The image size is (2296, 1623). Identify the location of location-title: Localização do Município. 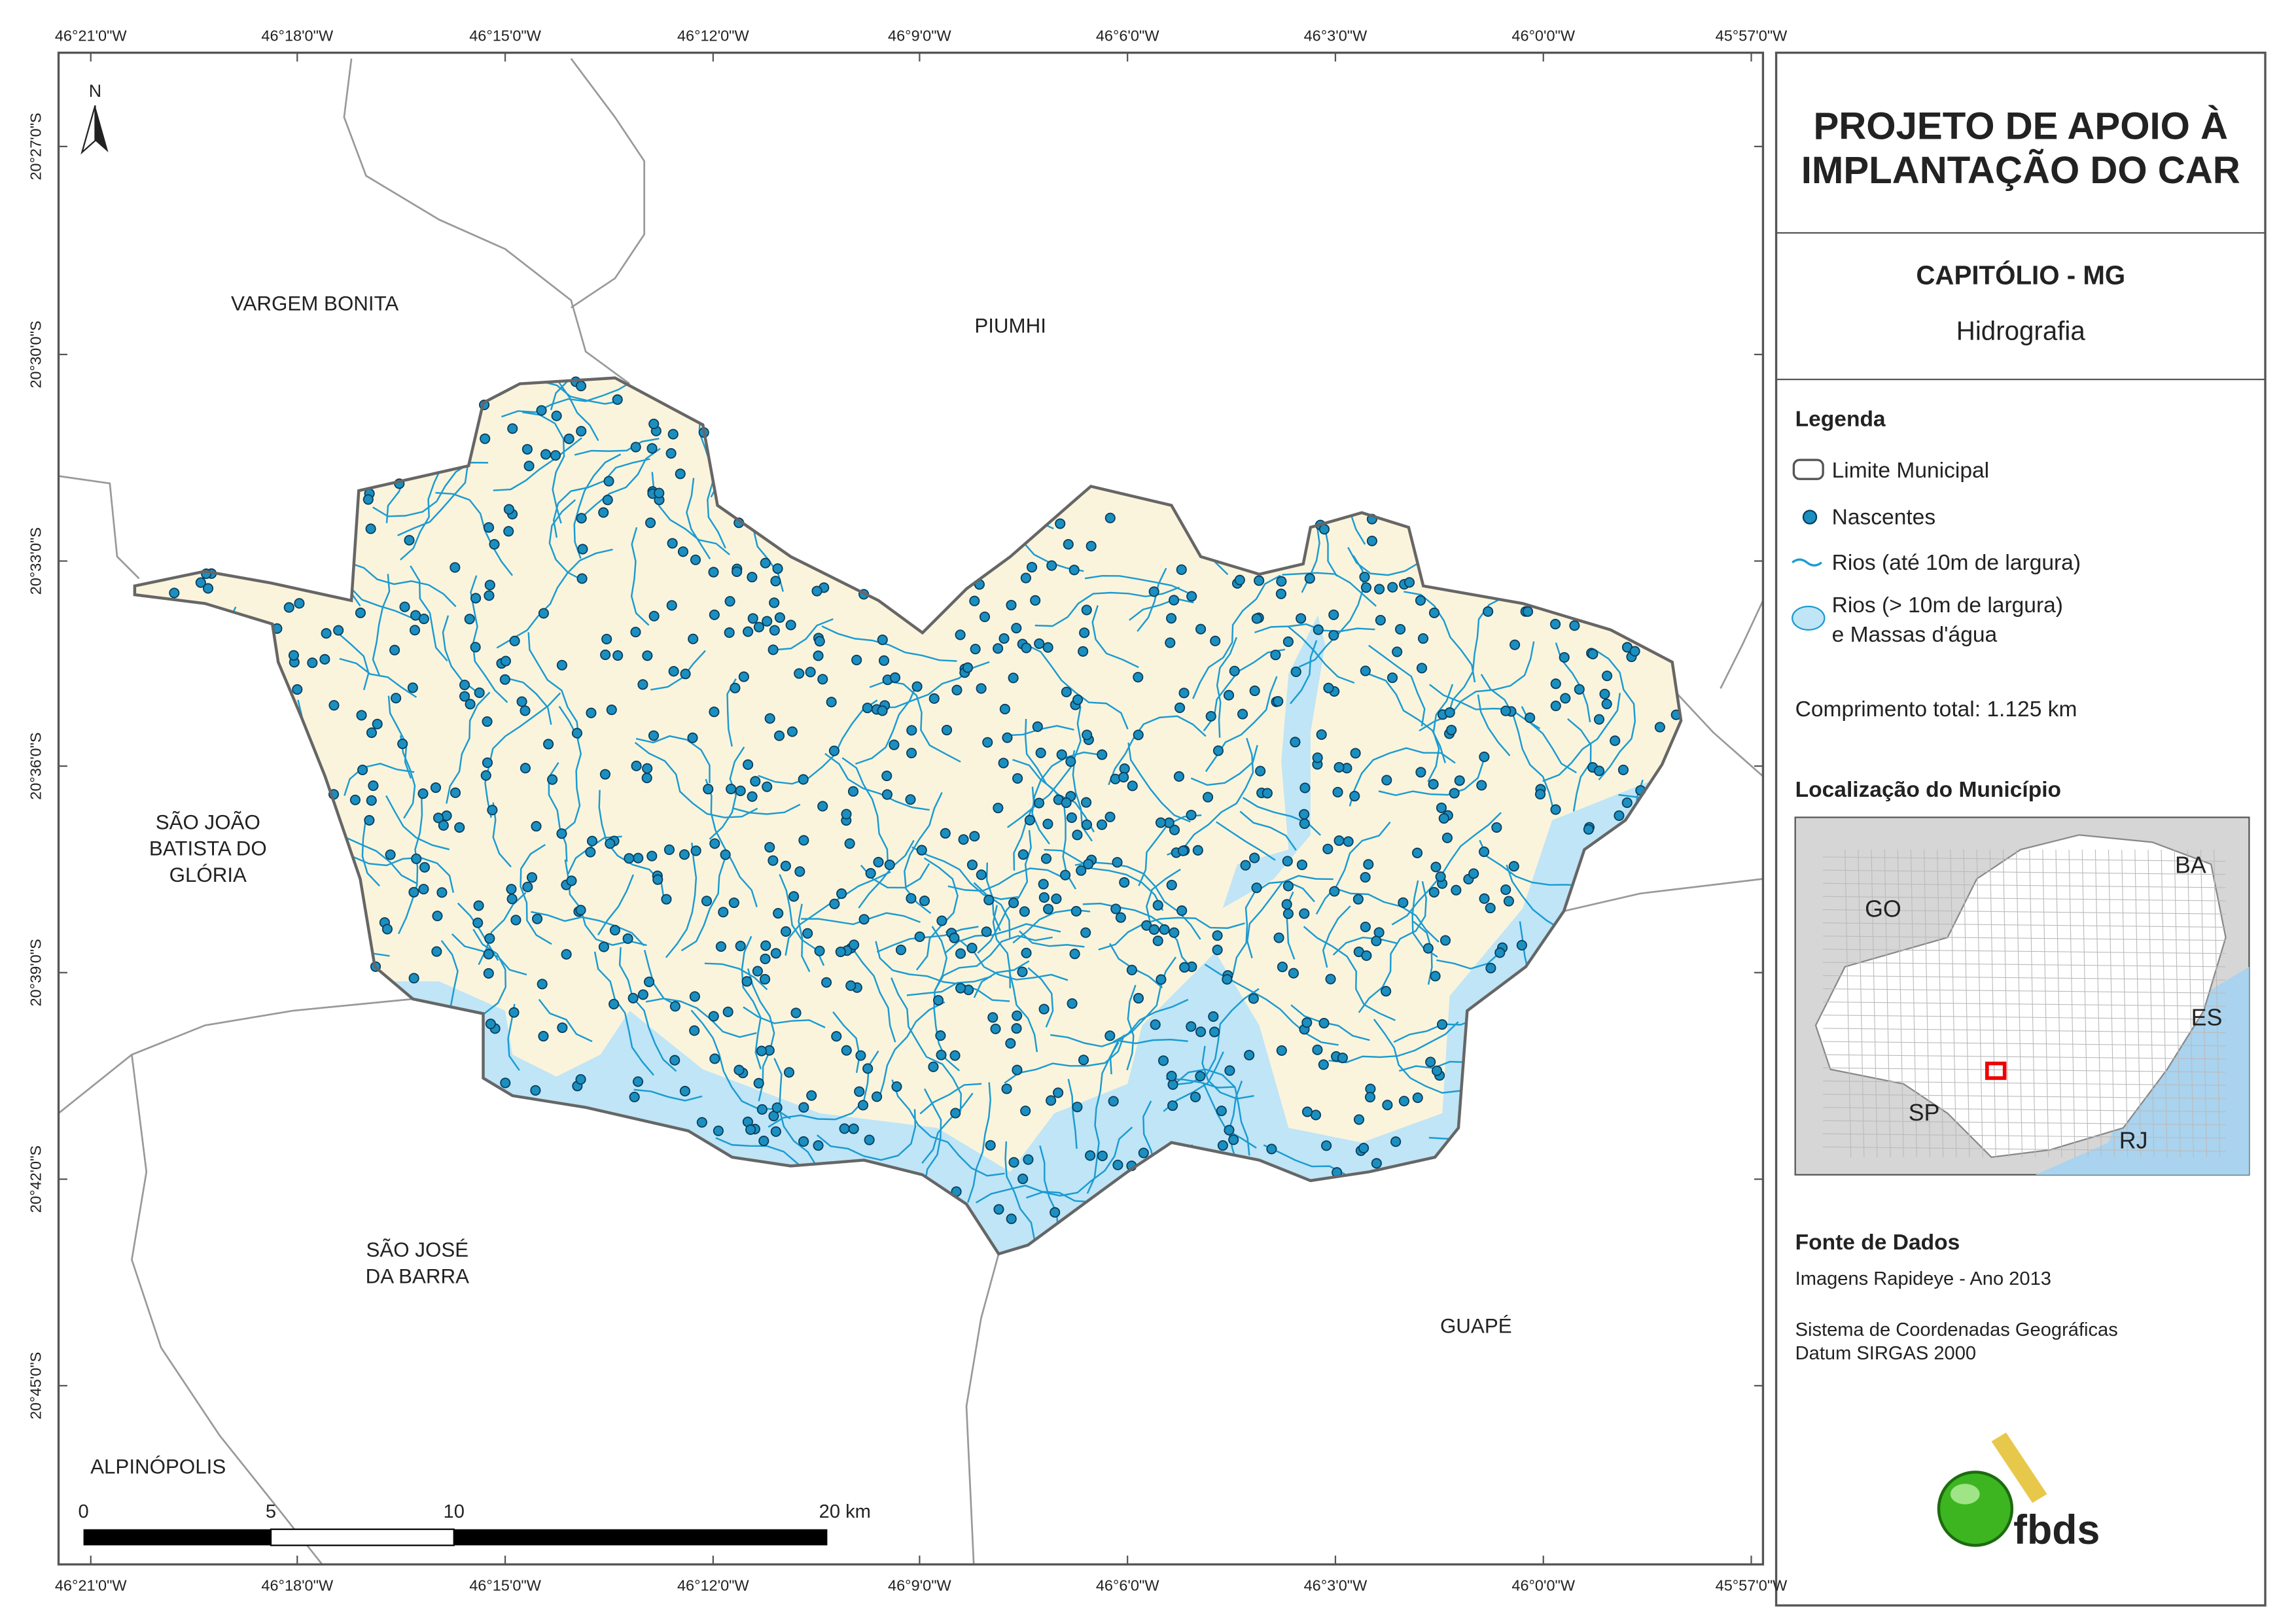
(1928, 790).